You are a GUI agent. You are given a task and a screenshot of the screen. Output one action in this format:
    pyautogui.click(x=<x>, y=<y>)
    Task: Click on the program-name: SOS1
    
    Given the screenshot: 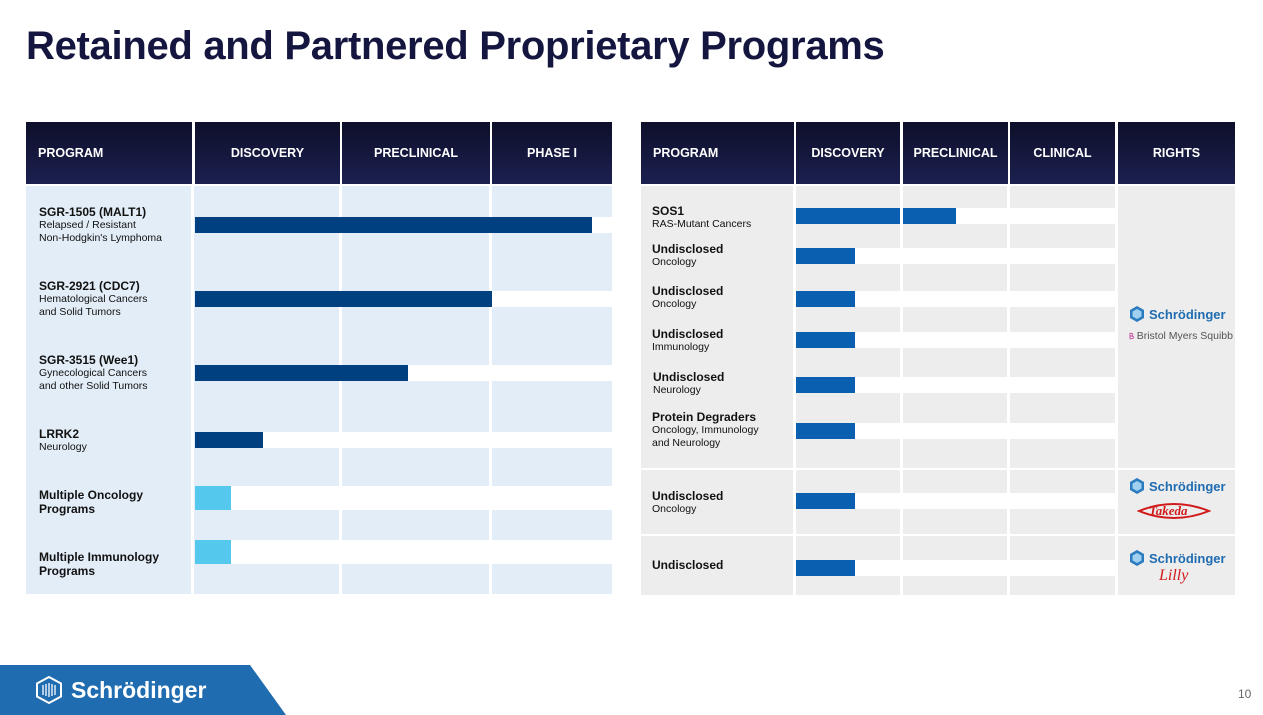 What is the action you would take?
    pyautogui.click(x=668, y=211)
    